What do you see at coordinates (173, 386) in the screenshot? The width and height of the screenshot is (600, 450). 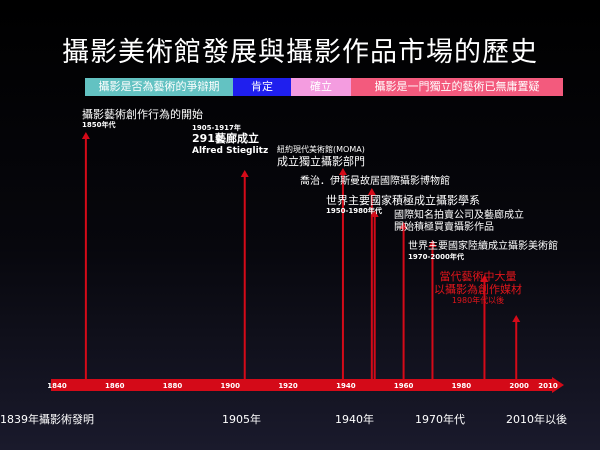 I see `axis-tick-label: 1880` at bounding box center [173, 386].